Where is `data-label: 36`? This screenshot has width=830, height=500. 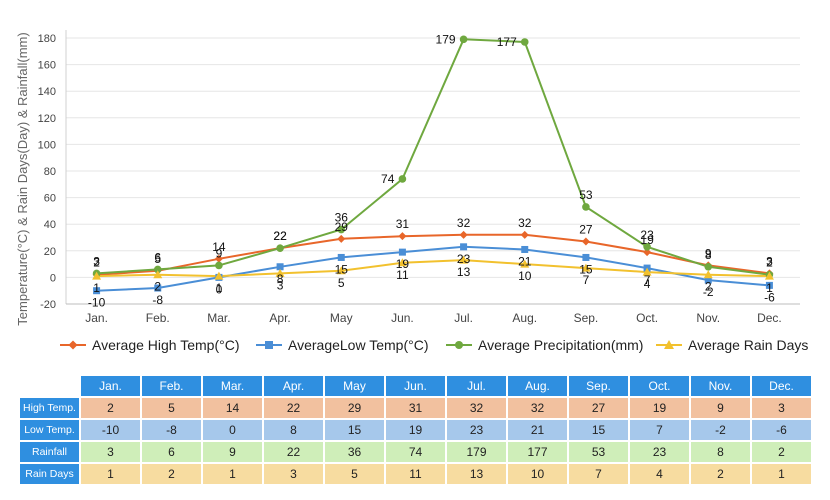
data-label: 36 is located at coordinates (342, 218).